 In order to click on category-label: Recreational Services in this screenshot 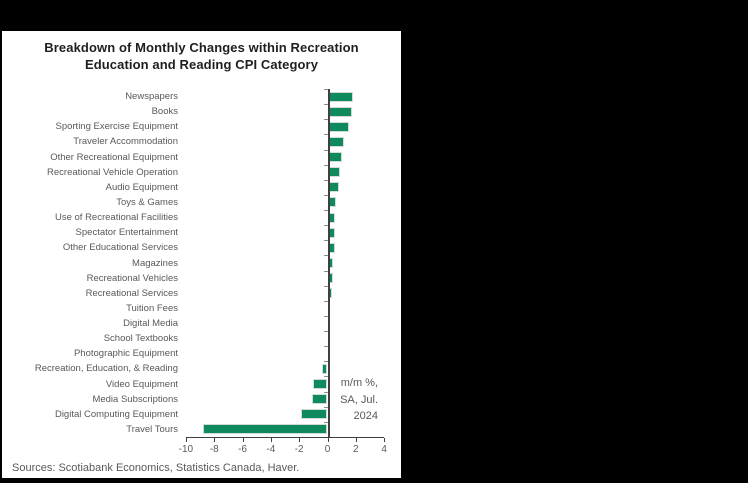, I will do `click(131, 293)`.